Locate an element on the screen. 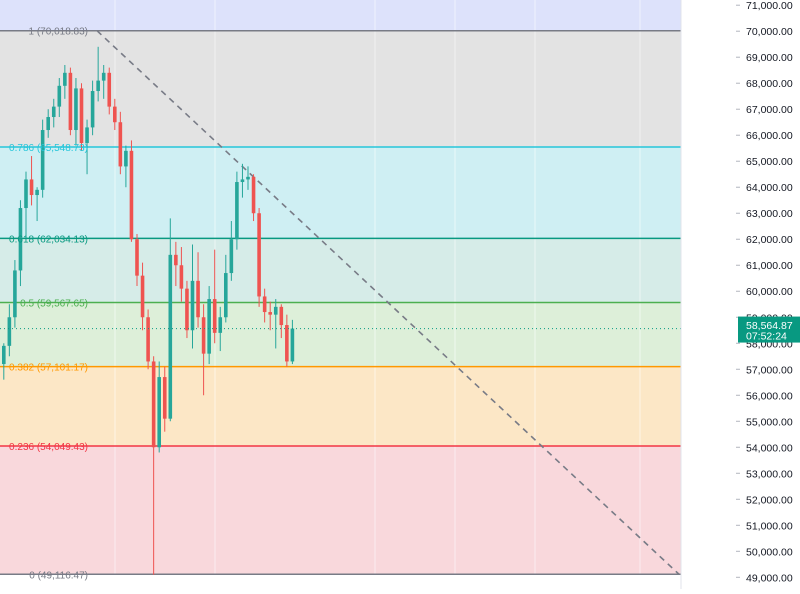 The image size is (800, 594). fib-level-label: 0.382 (57,101.17) is located at coordinates (48, 368).